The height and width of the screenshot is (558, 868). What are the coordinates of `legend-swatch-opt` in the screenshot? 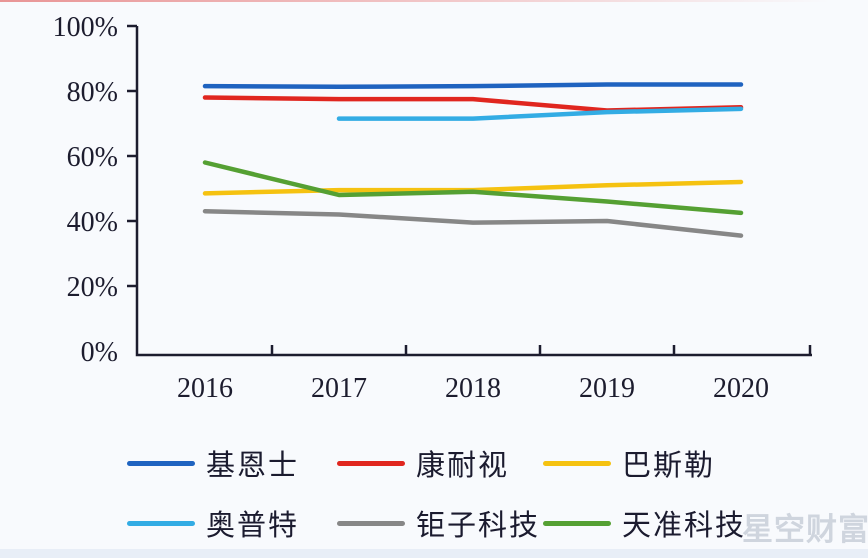 It's located at (161, 523).